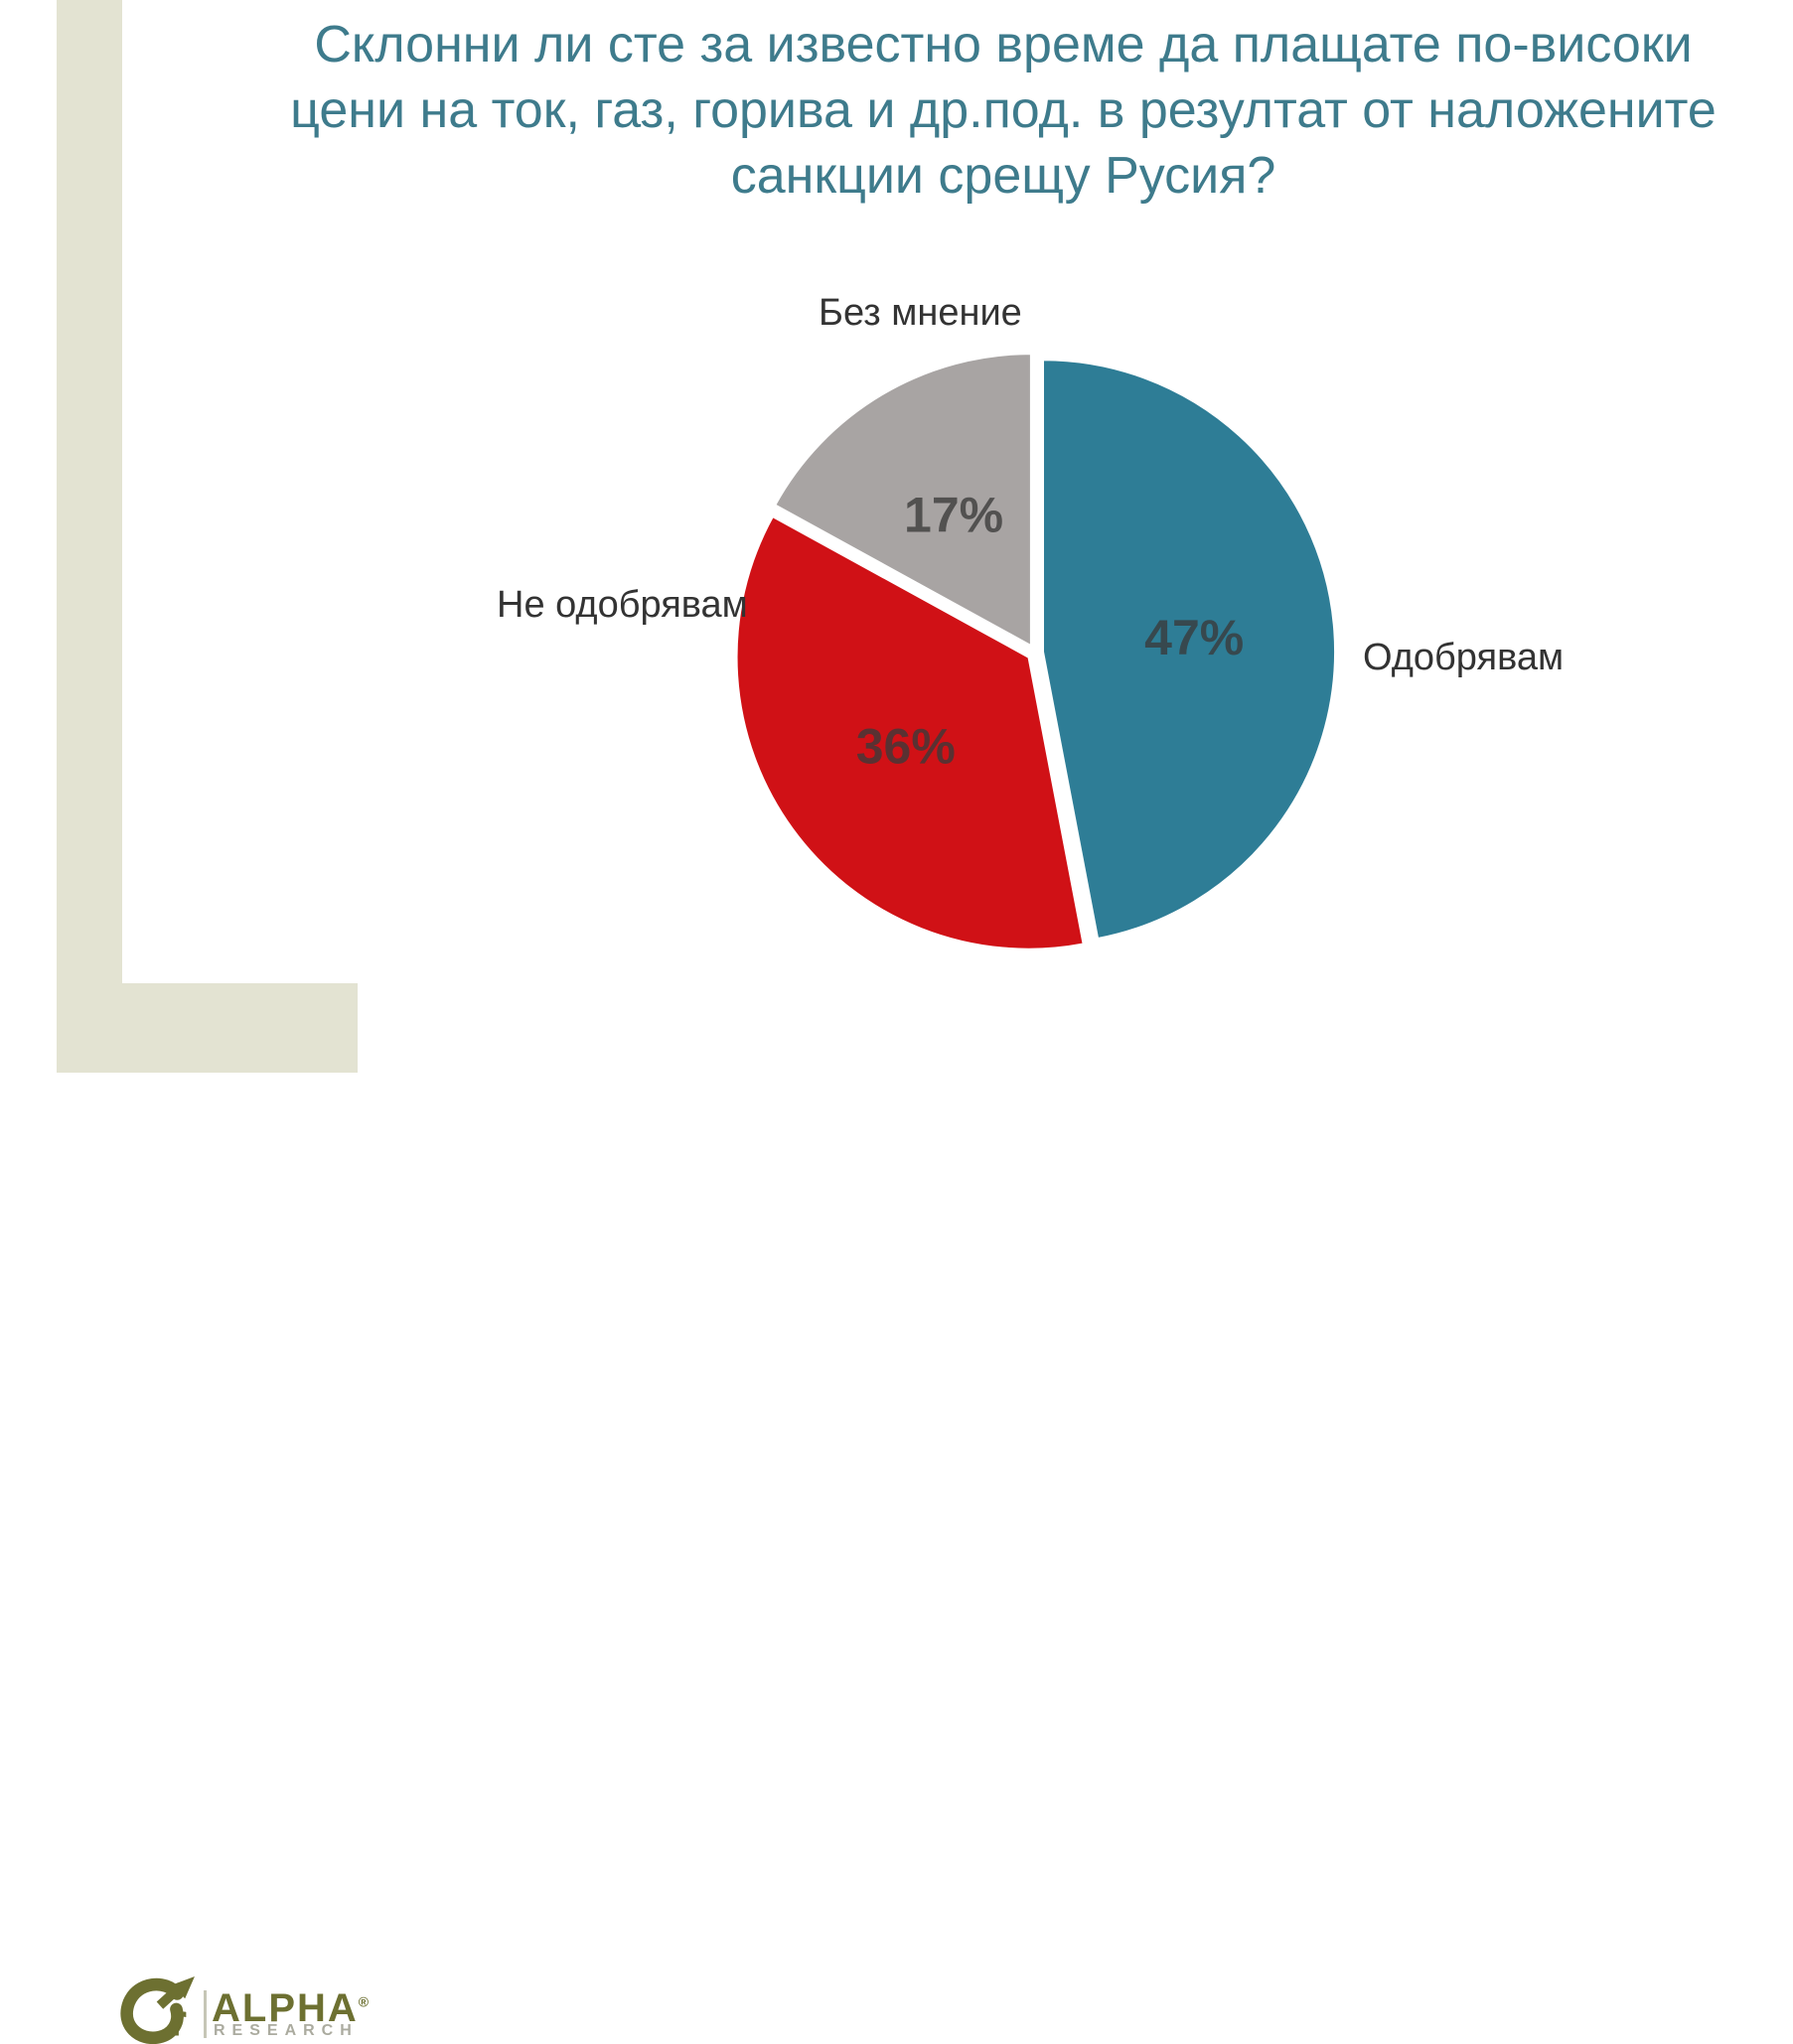 This screenshot has width=1793, height=2044. I want to click on logo-divider, so click(205, 2014).